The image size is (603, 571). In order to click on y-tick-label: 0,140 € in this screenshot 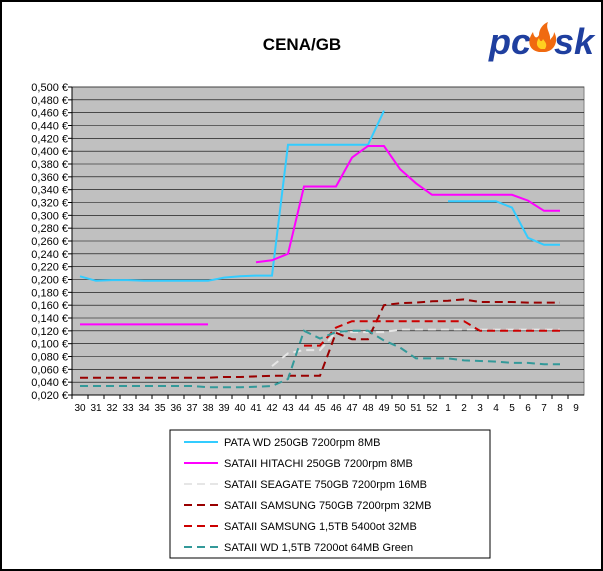, I will do `click(49, 319)`.